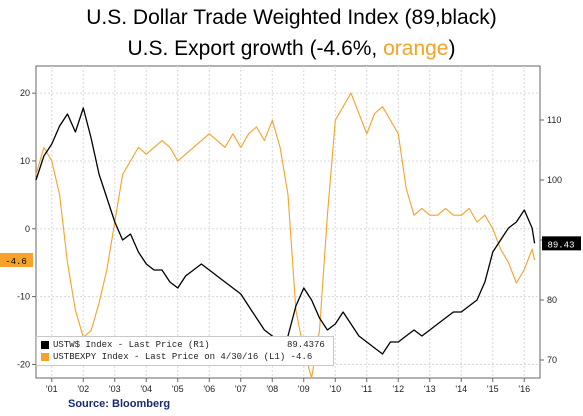  I want to click on x-tick-label: '05, so click(178, 389).